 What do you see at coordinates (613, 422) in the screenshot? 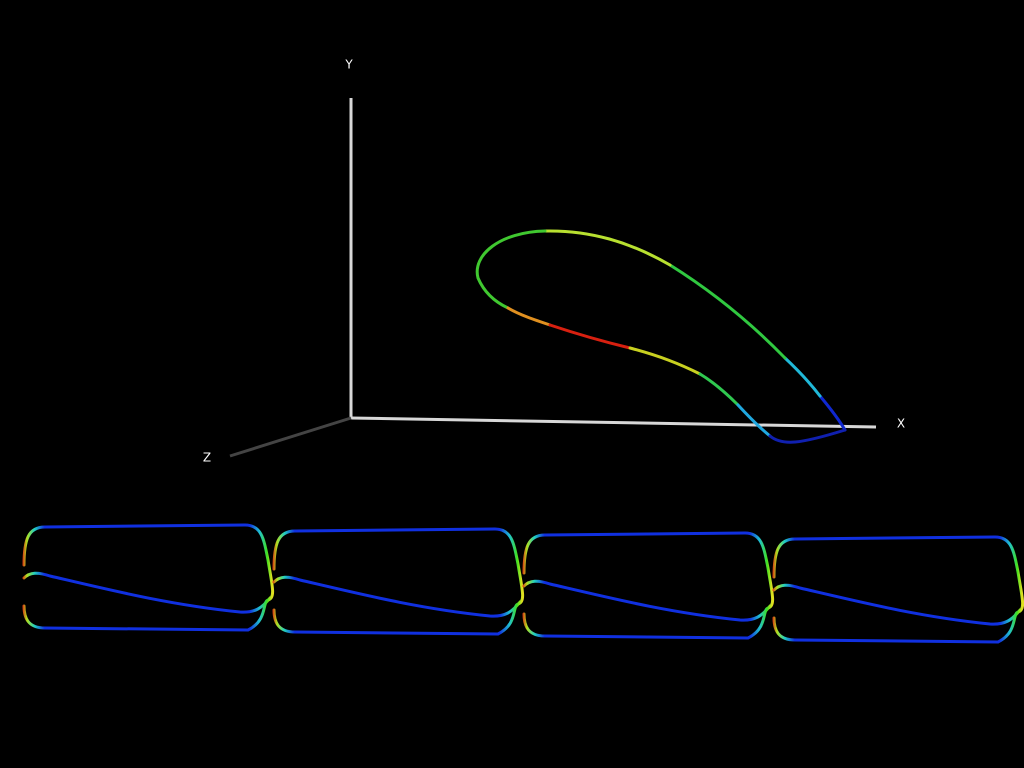
I see `x-axis` at bounding box center [613, 422].